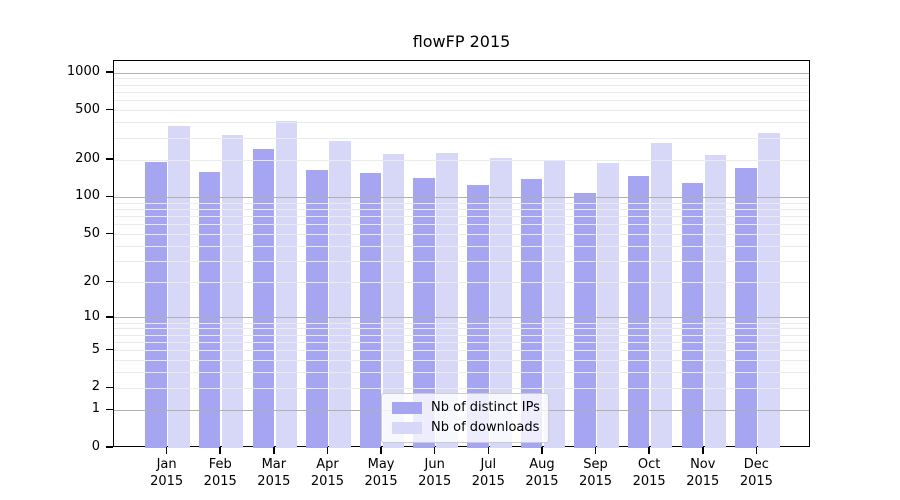  Describe the element at coordinates (542, 464) in the screenshot. I see `x-tick-label-line: Aug` at that location.